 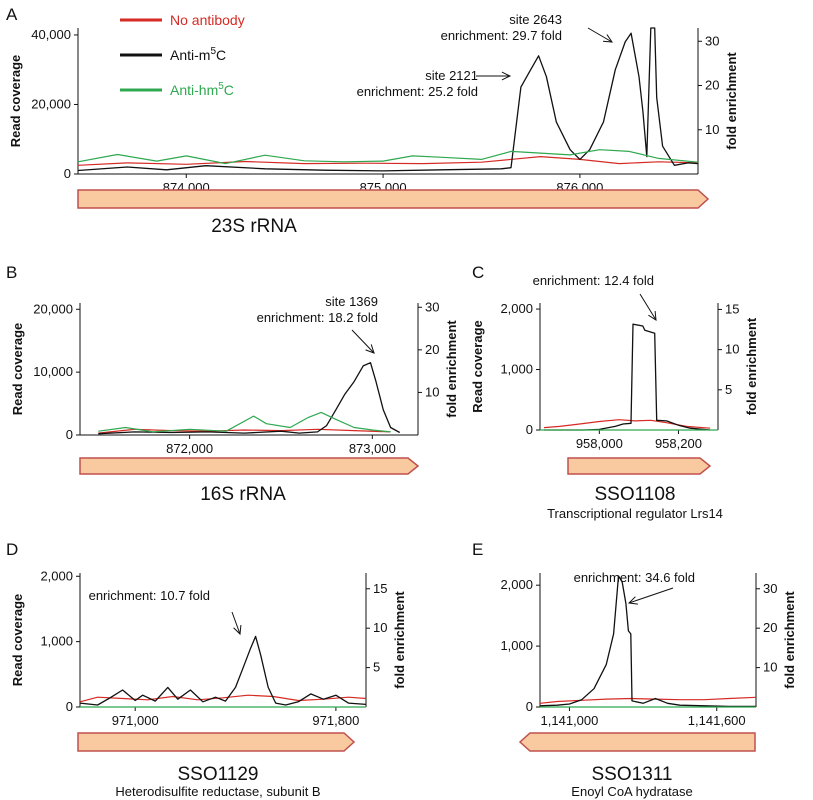 I want to click on x-tick-label: 872,000, so click(x=189, y=448).